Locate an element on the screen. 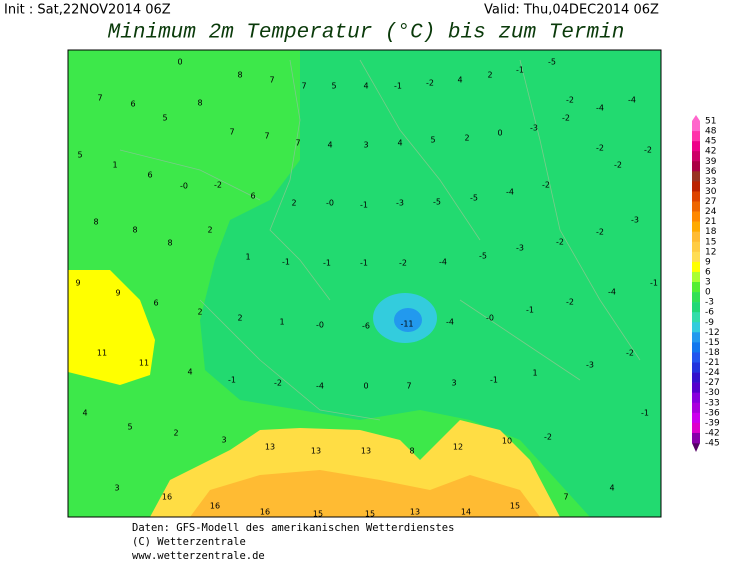 The image size is (732, 570). legend-label: -18 is located at coordinates (712, 353).